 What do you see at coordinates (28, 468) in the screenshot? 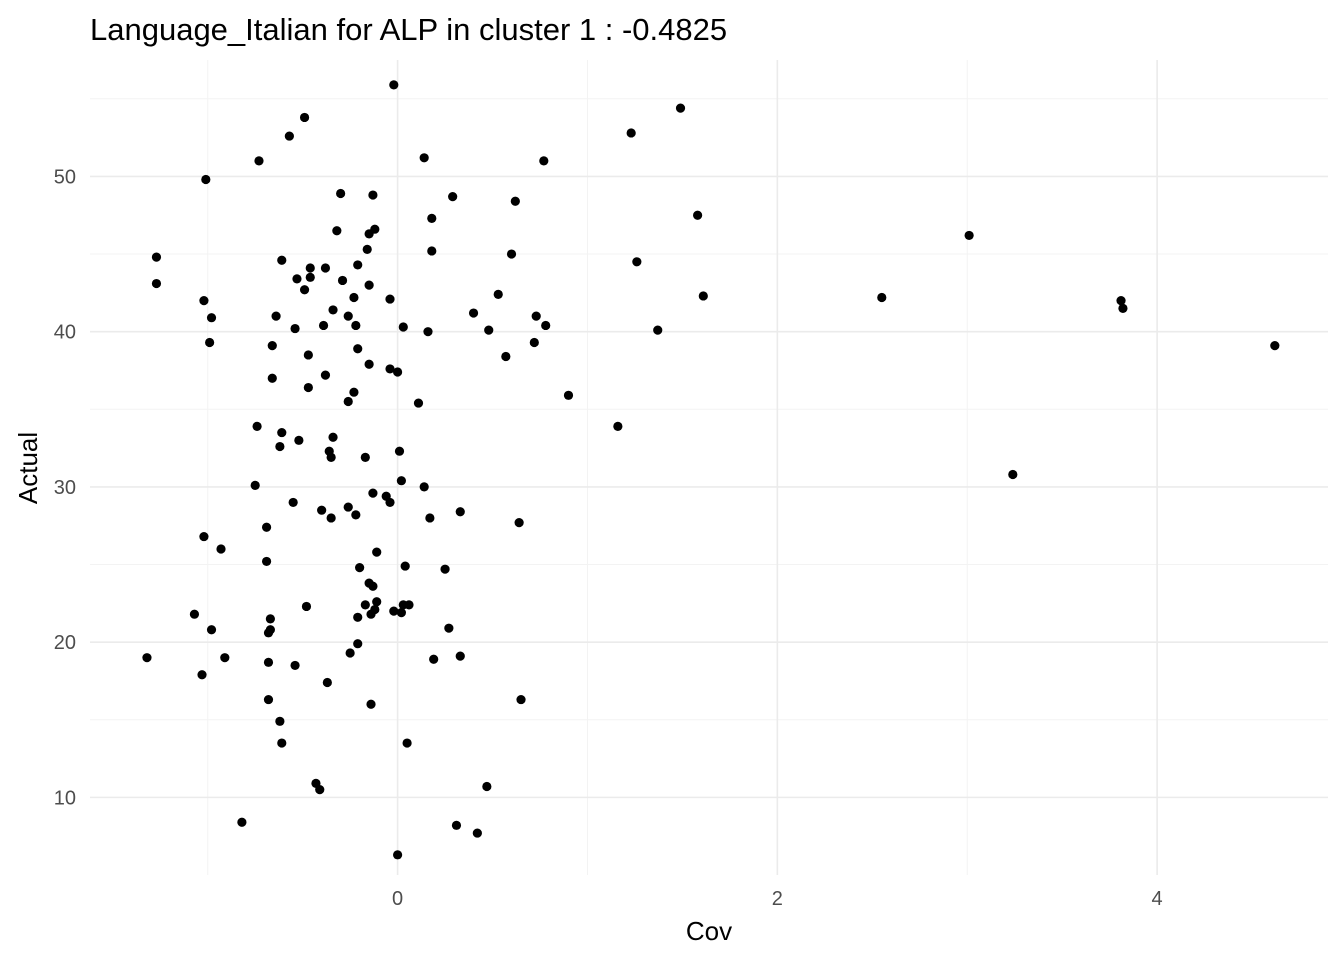
I see `y-axis-label: Actual` at bounding box center [28, 468].